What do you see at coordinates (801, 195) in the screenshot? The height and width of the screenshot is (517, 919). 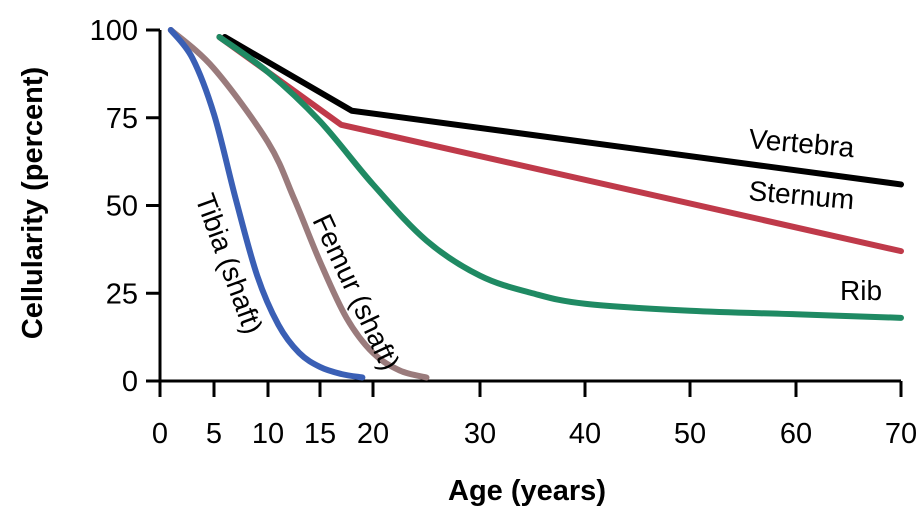 I see `series-label-sternum: Sternum` at bounding box center [801, 195].